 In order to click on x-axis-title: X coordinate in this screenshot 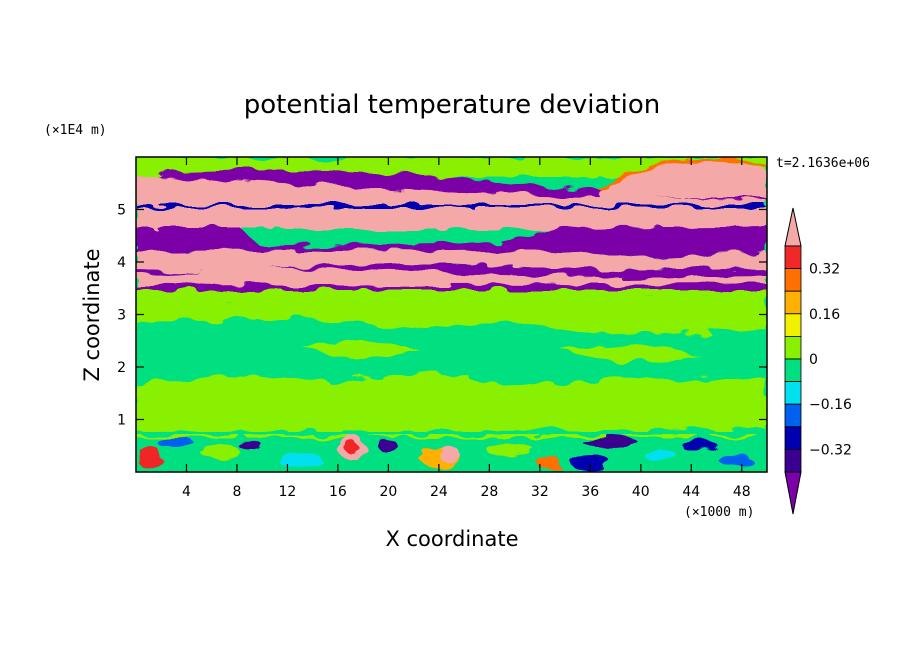, I will do `click(451, 539)`.